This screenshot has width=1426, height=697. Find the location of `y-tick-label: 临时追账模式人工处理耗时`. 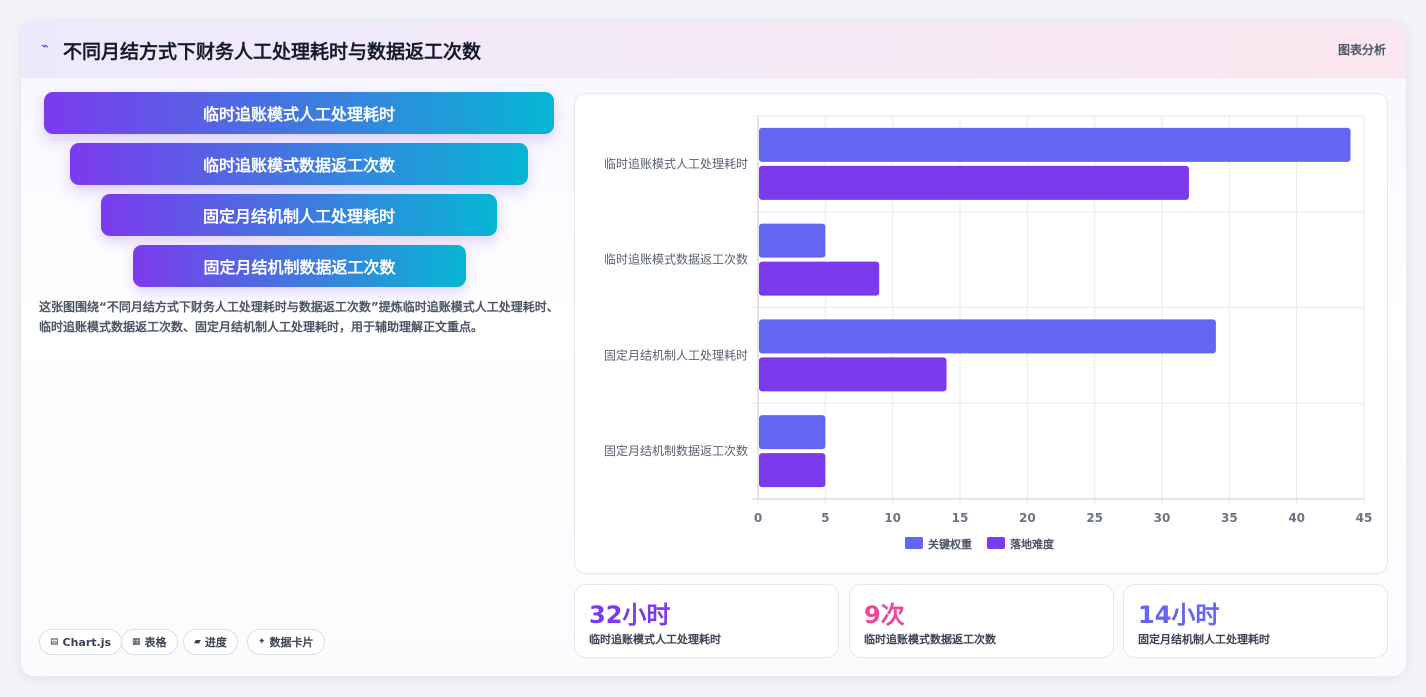

y-tick-label: 临时追账模式人工处理耗时 is located at coordinates (676, 163).